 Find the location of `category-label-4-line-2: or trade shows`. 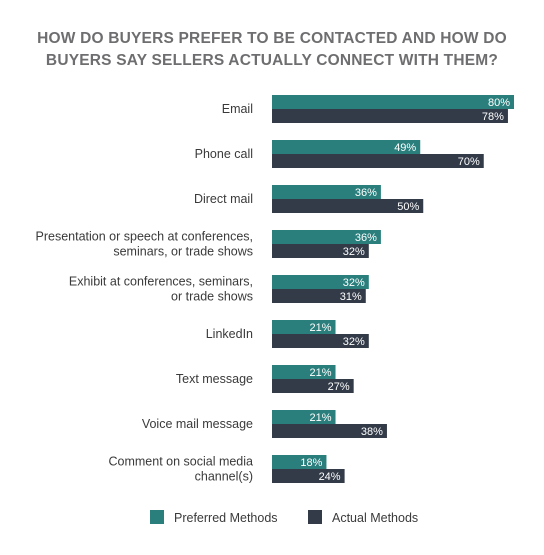

category-label-4-line-2: or trade shows is located at coordinates (212, 297).